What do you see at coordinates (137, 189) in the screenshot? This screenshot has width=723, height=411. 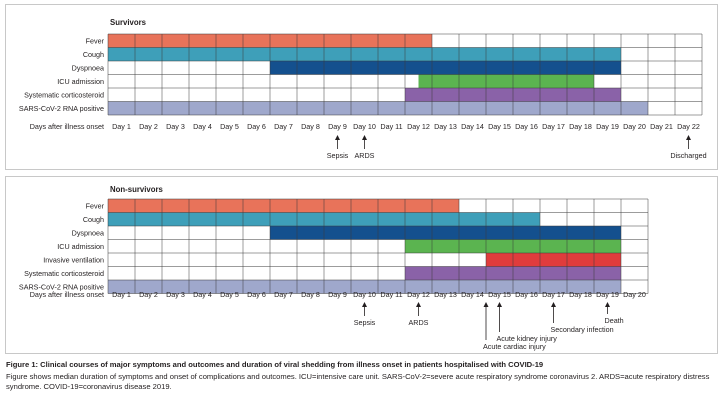 I see `panel-title: Non-survivors` at bounding box center [137, 189].